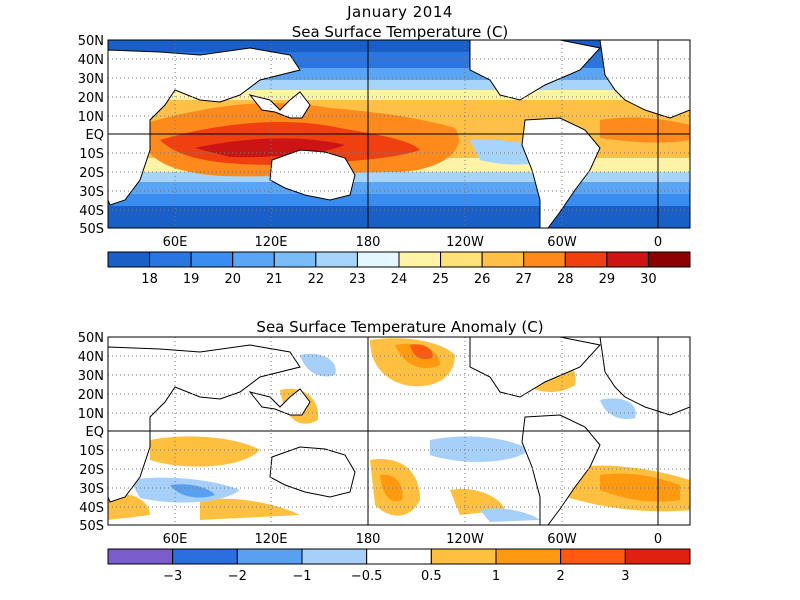 The width and height of the screenshot is (800, 600). Describe the element at coordinates (399, 327) in the screenshot. I see `anom-panel-title: Sea Surface Temperature Anomaly (C)` at that location.